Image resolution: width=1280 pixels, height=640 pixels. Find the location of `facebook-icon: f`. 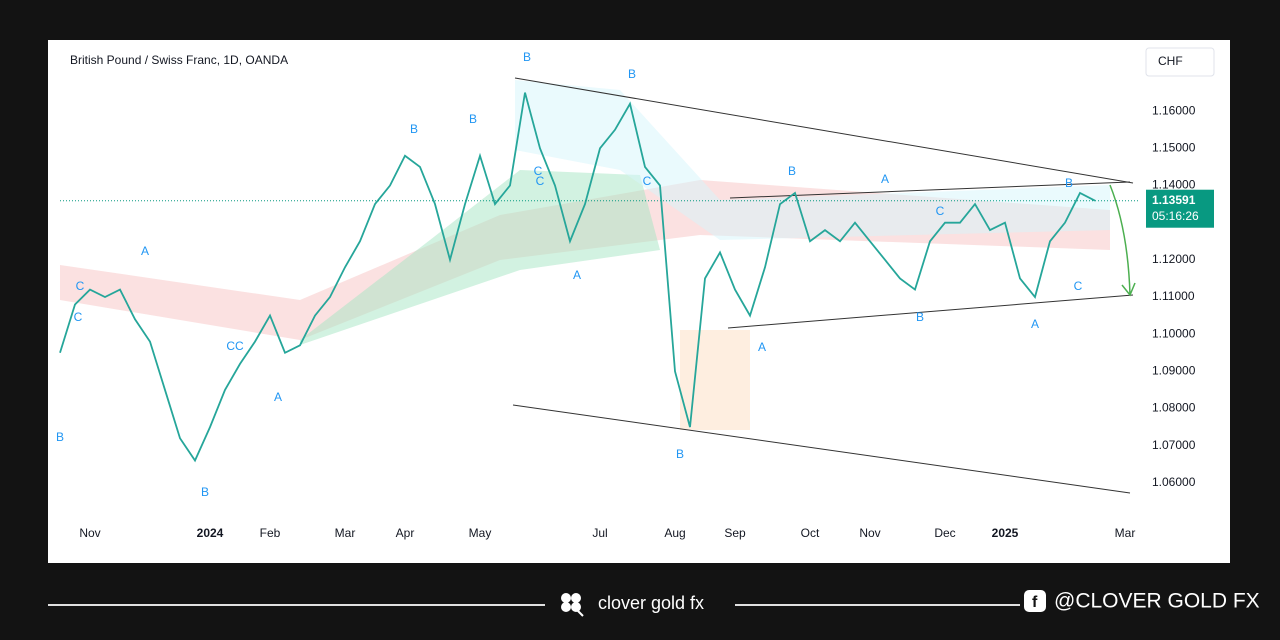

facebook-icon: f is located at coordinates (1035, 601).